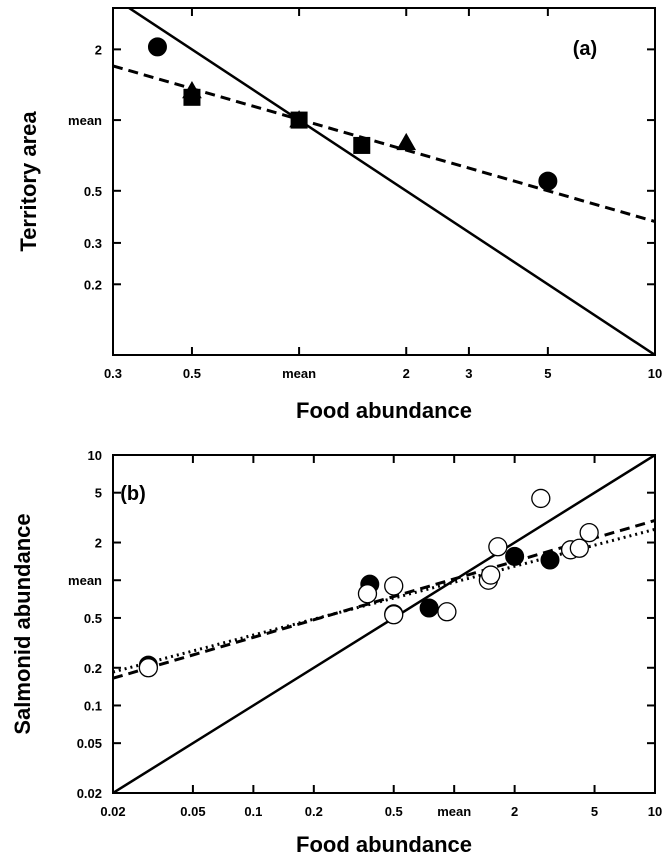 This screenshot has width=662, height=858. Describe the element at coordinates (133, 494) in the screenshot. I see `panel-label: (b)` at that location.